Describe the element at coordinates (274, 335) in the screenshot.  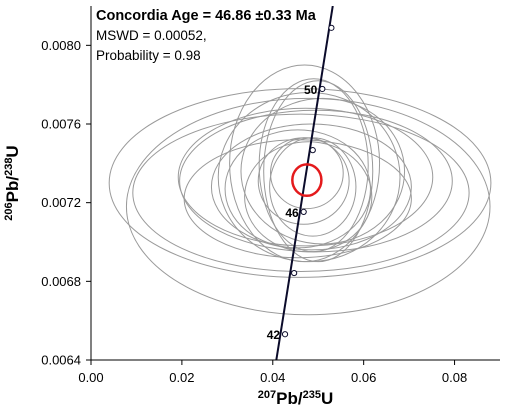
I see `age-label-42: 42` at that location.